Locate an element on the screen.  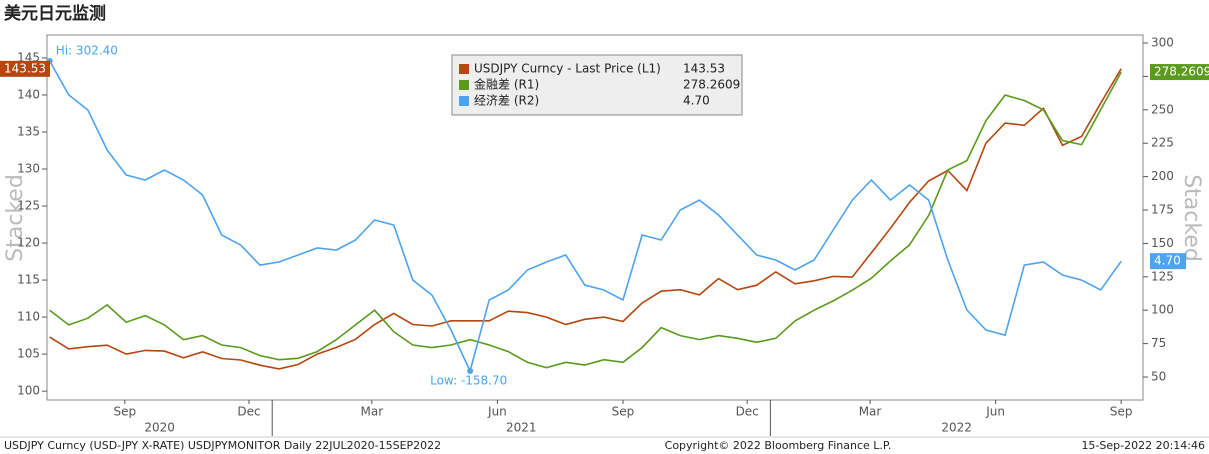
extreme-marker is located at coordinates (470, 371).